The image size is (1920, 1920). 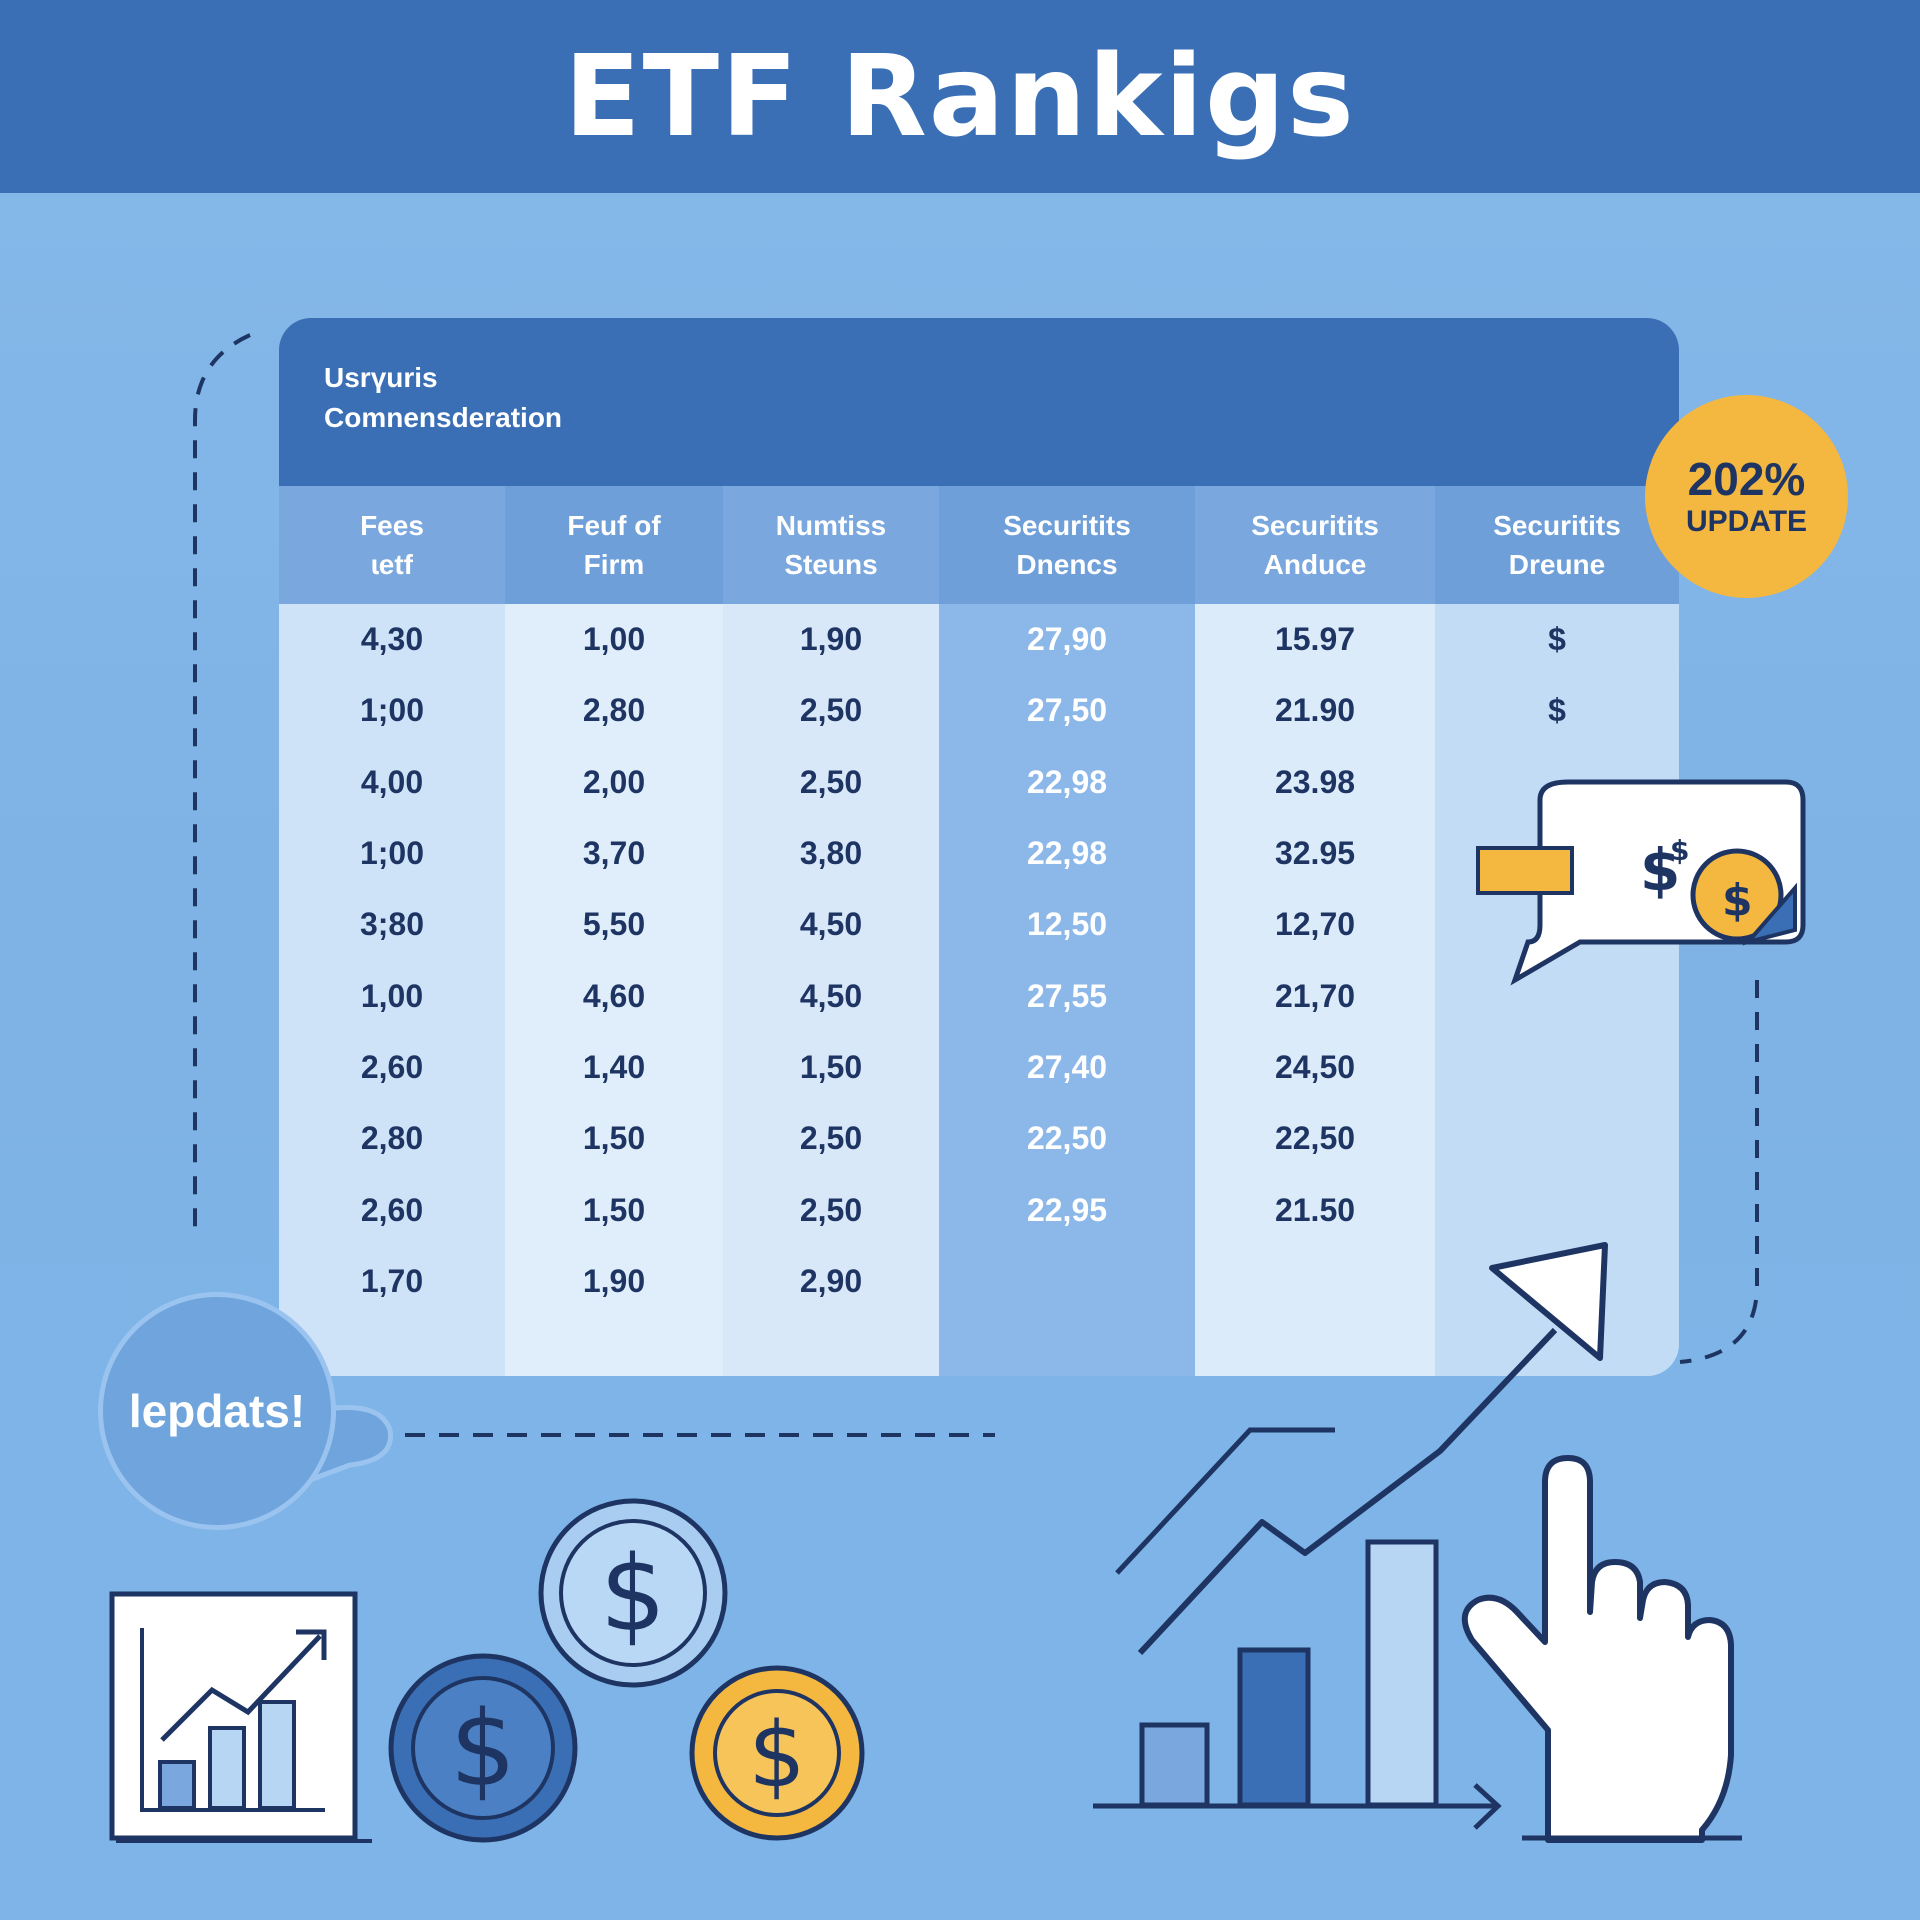 I want to click on table-row-empty, so click(x=979, y=1346).